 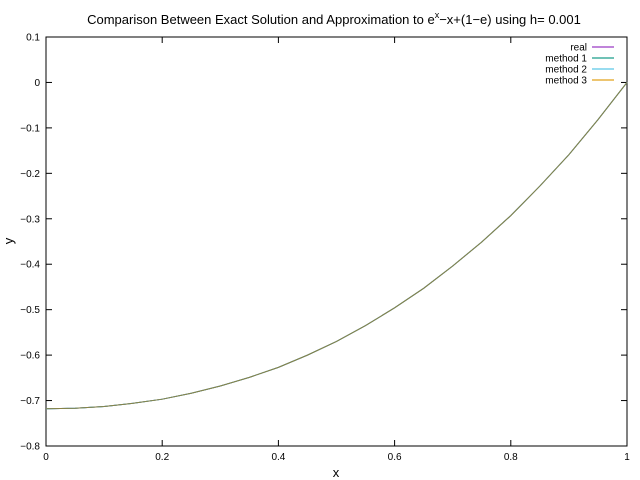 What do you see at coordinates (30, 219) in the screenshot?
I see `y-tick-label: −0.3` at bounding box center [30, 219].